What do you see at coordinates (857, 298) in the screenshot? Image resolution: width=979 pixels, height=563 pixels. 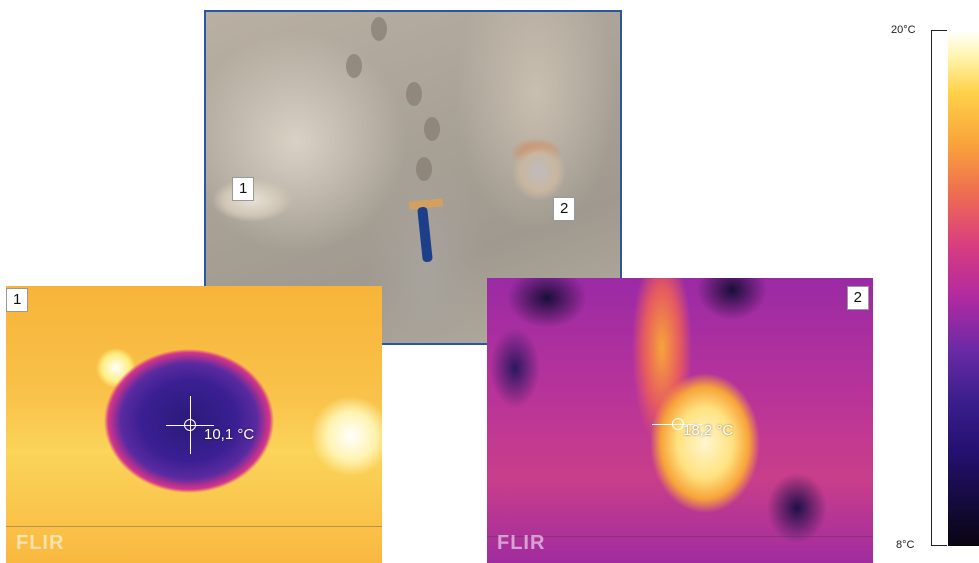 I see `thermal-label-2: 2` at bounding box center [857, 298].